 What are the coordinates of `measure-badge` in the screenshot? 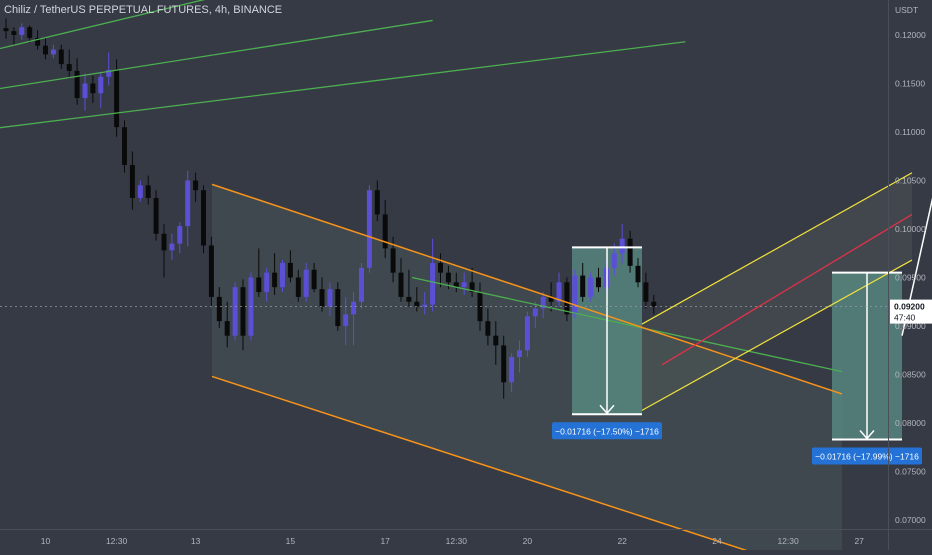 It's located at (607, 431).